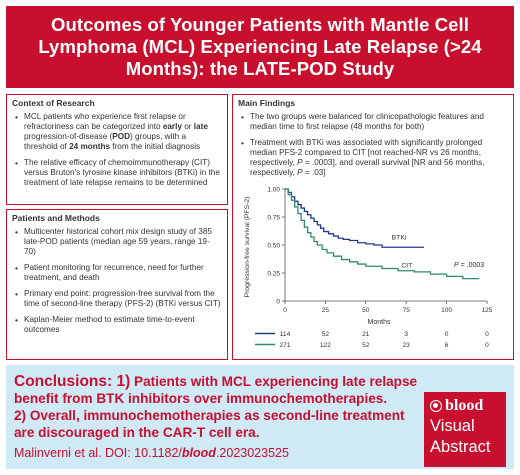 The width and height of the screenshot is (520, 475). I want to click on risk-table-cell: 23, so click(407, 345).